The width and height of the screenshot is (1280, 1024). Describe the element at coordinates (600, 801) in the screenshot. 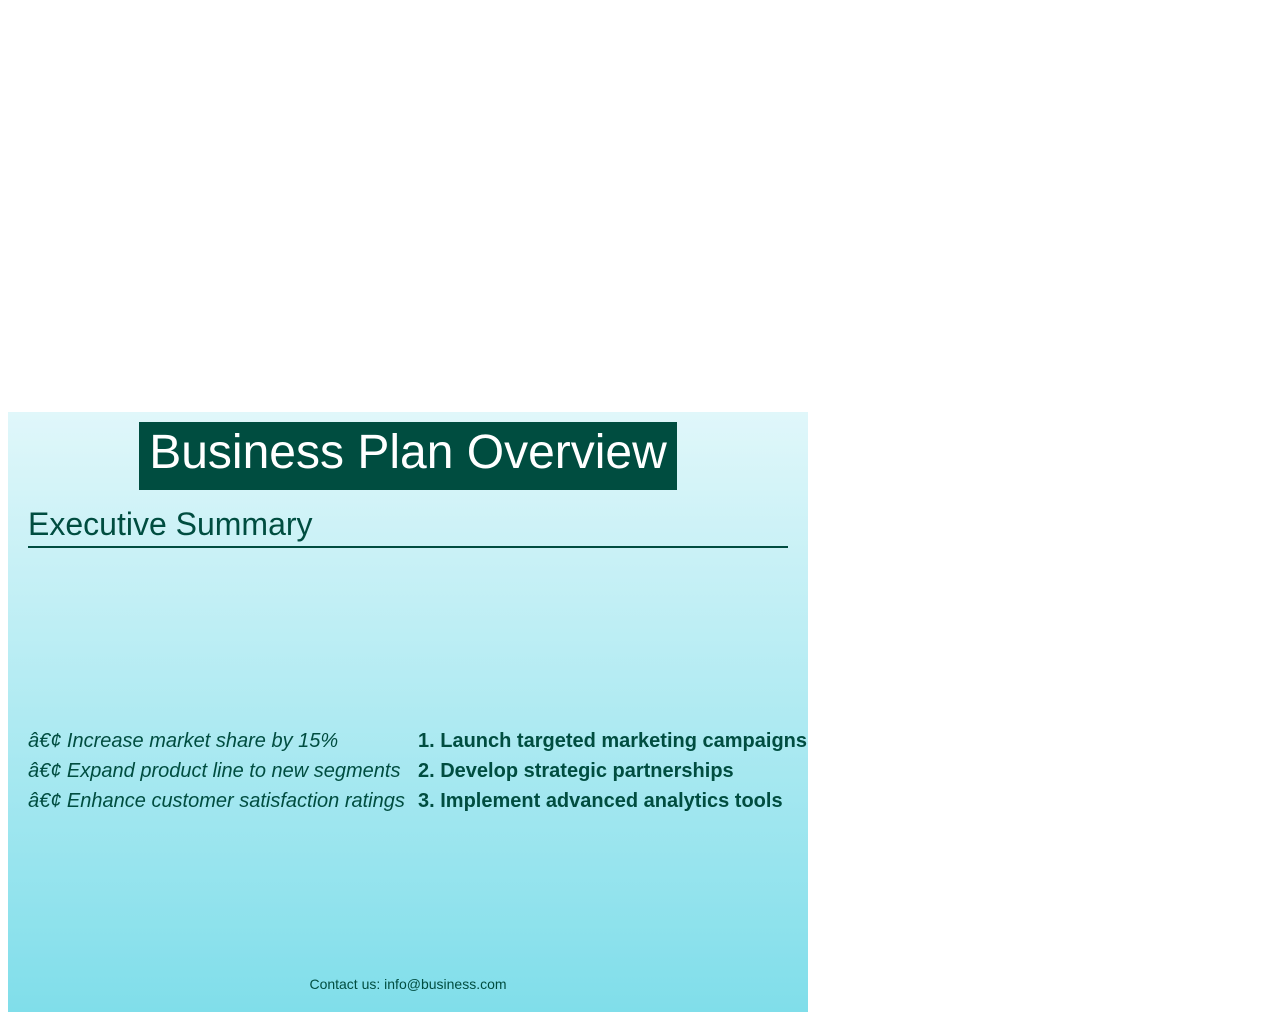

I see `strategy-item: 3. Implement advanced analytics tools` at that location.